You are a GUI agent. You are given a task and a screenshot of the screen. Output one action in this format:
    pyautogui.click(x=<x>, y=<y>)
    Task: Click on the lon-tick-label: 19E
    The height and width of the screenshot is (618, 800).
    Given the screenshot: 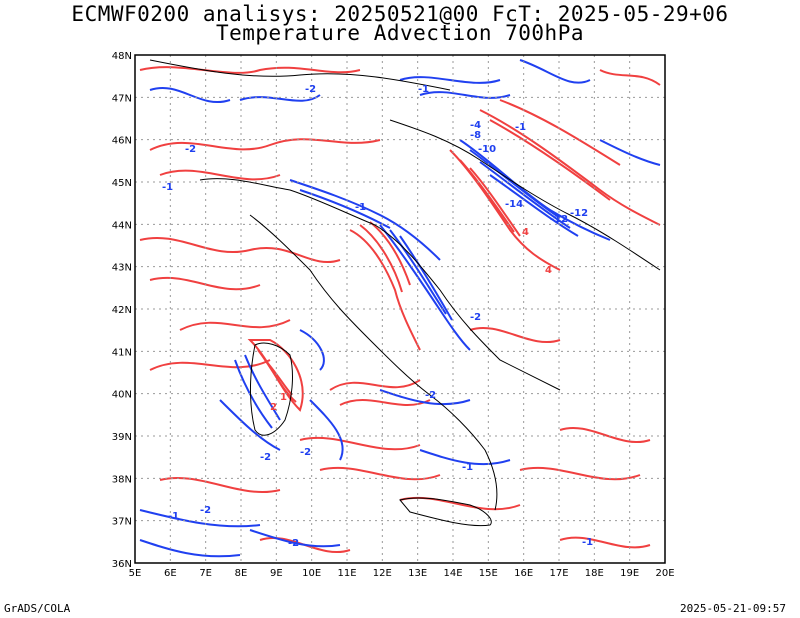 What is the action you would take?
    pyautogui.click(x=629, y=573)
    